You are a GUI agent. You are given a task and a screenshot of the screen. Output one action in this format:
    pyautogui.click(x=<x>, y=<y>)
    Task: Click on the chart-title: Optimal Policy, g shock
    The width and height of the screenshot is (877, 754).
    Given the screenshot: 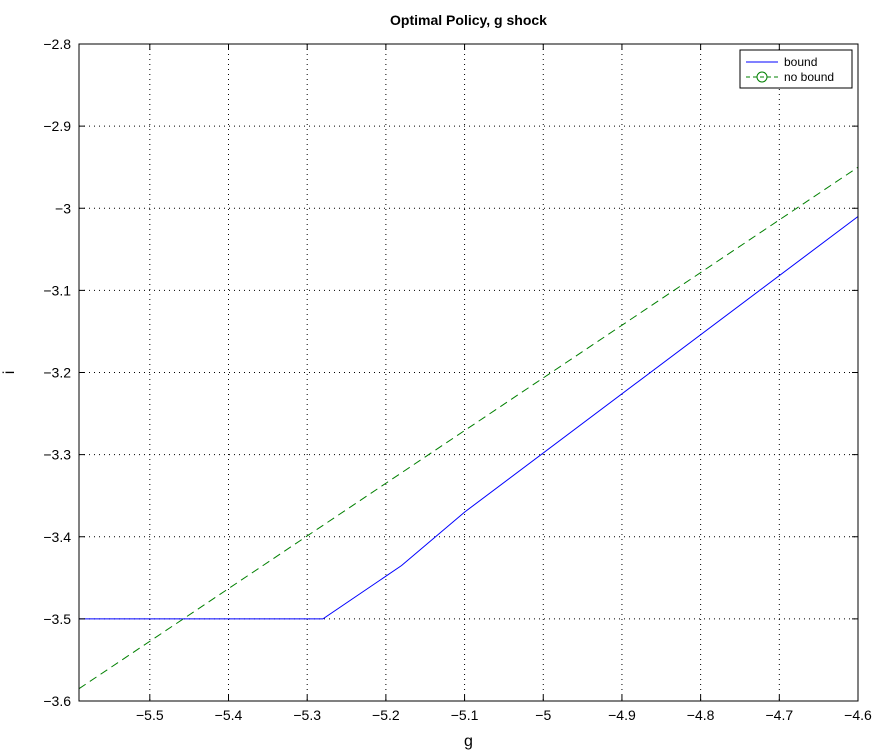 What is the action you would take?
    pyautogui.click(x=468, y=20)
    